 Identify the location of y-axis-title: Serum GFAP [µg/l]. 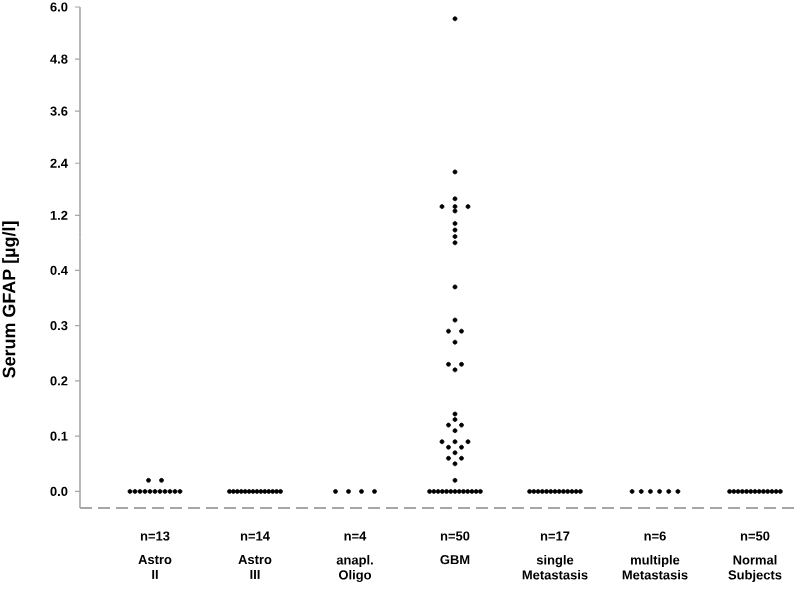
(10, 299).